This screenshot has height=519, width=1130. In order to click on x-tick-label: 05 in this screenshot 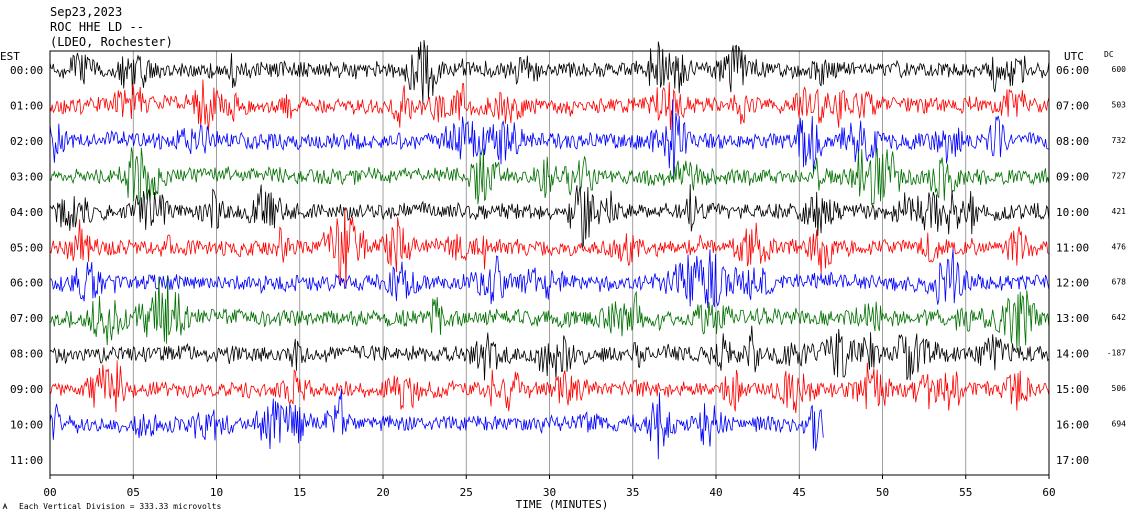, I will do `click(133, 492)`.